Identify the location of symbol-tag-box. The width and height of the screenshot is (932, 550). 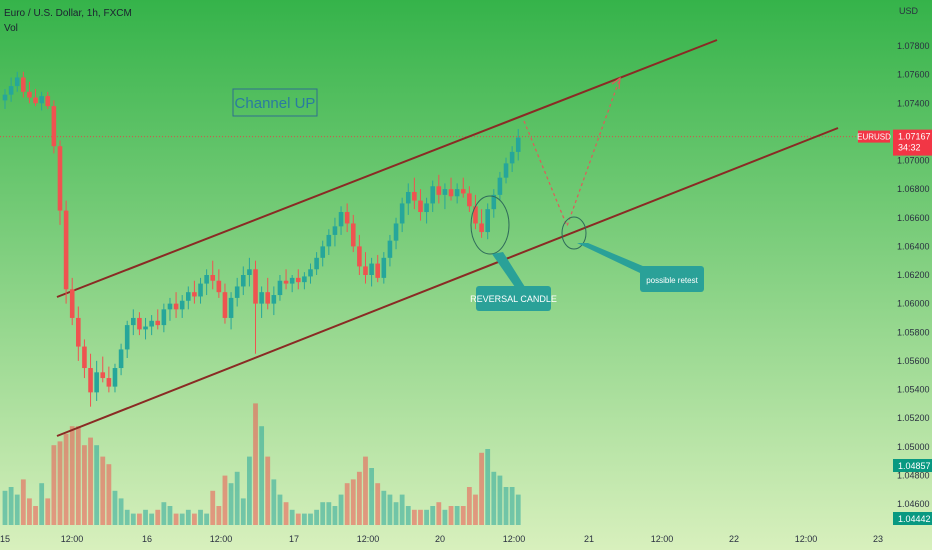
(874, 136).